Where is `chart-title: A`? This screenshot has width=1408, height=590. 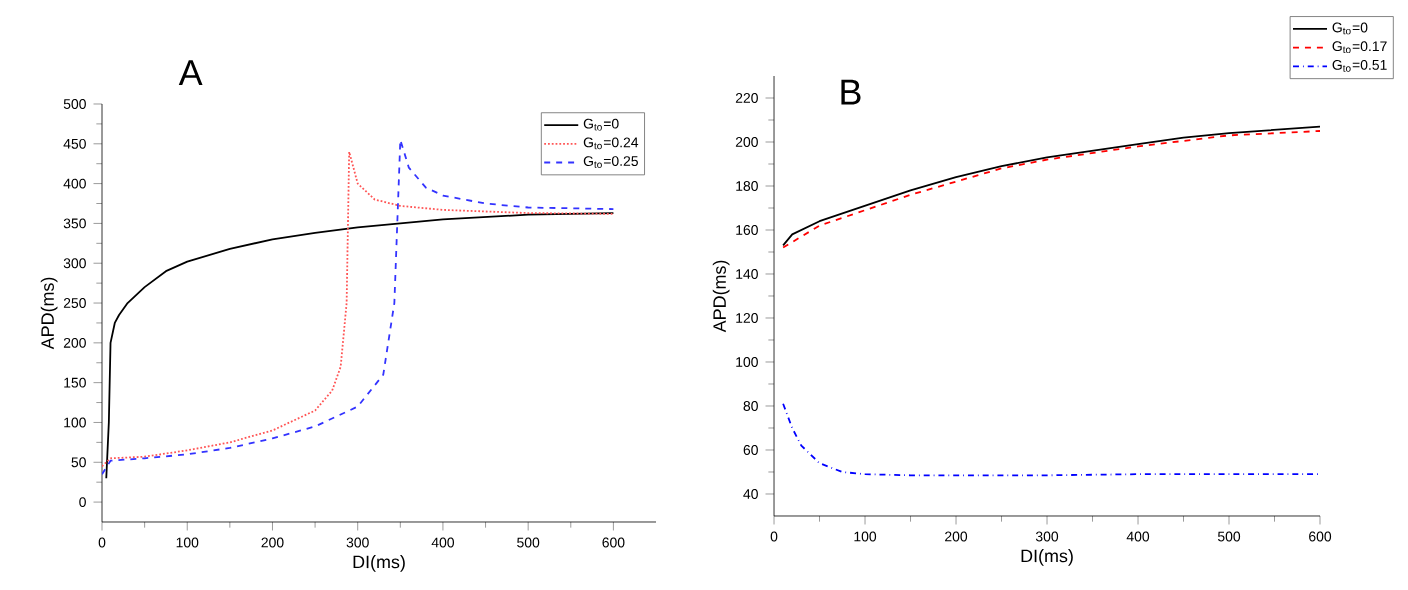
chart-title: A is located at coordinates (190, 72).